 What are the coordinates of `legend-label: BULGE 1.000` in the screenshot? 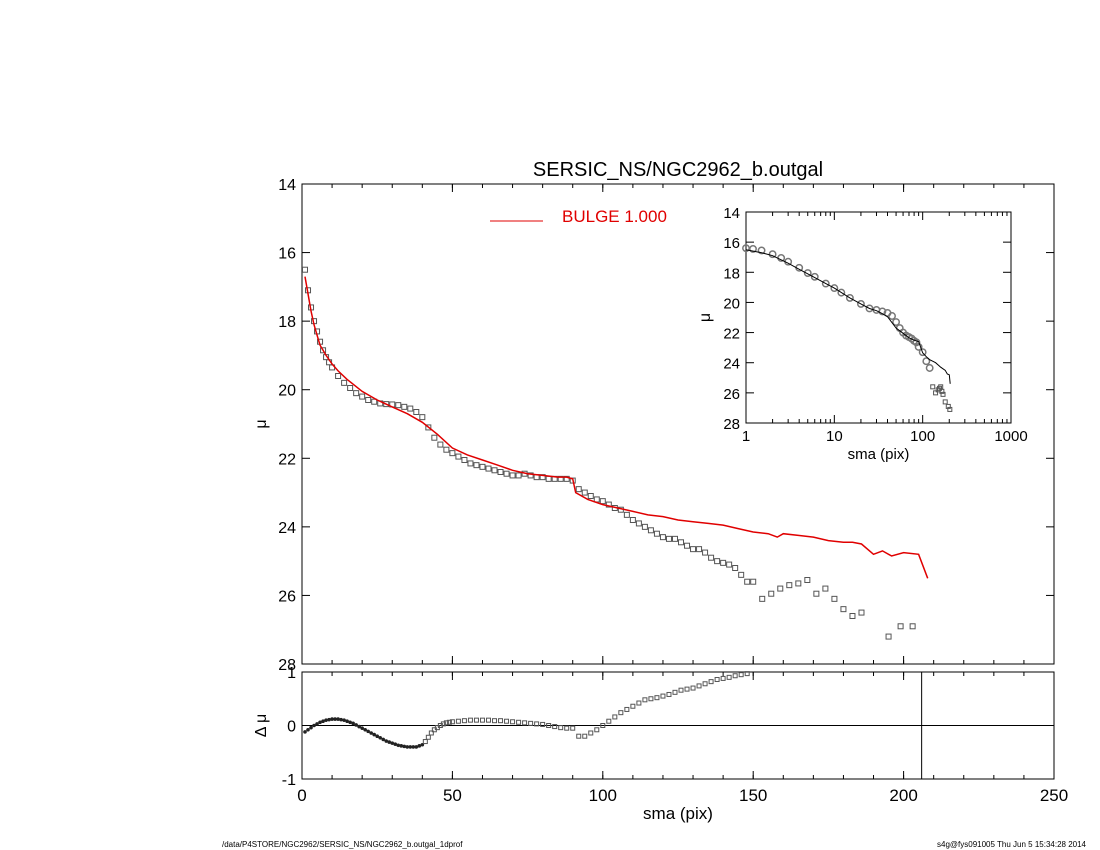 It's located at (614, 216).